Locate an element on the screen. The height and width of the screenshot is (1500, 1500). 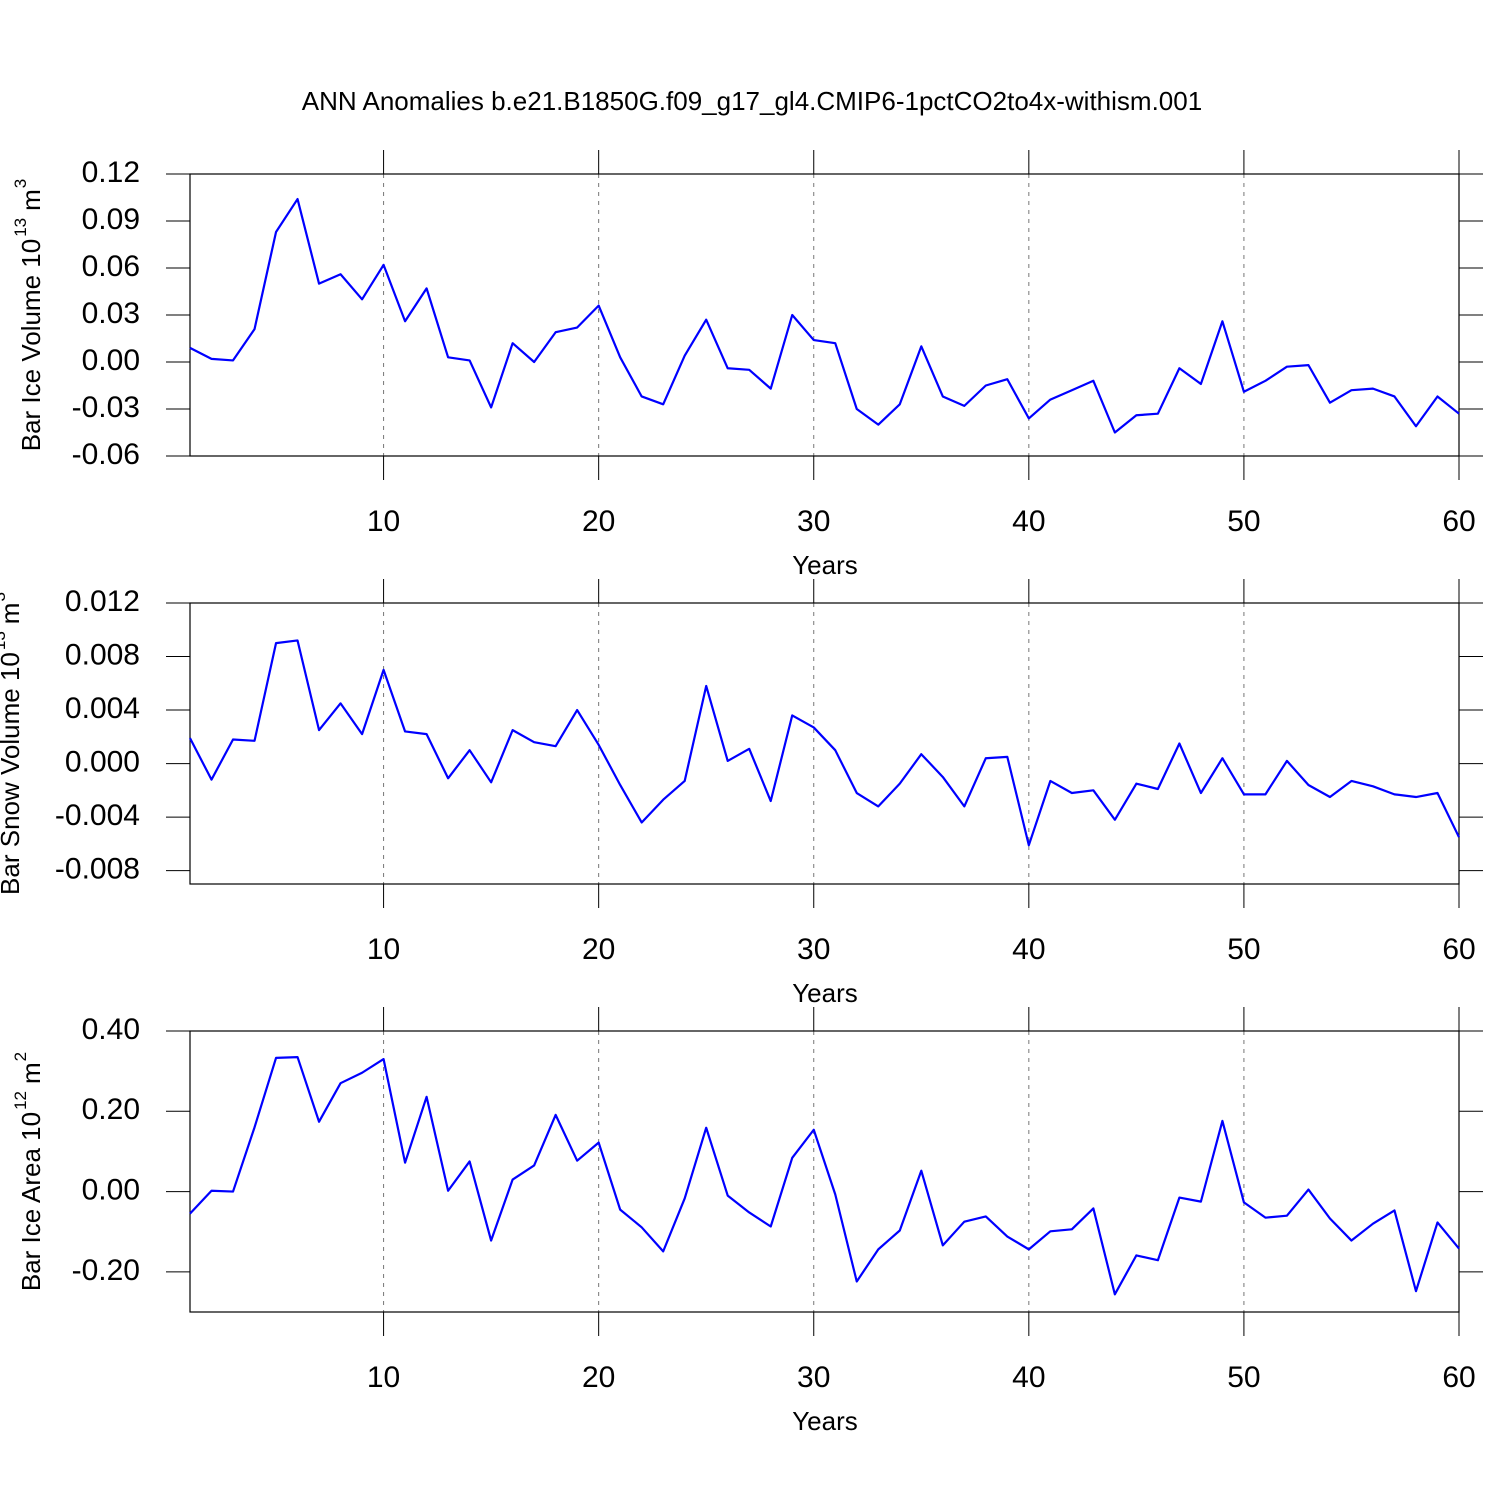
y-tick-label: -0.20 is located at coordinates (106, 1270).